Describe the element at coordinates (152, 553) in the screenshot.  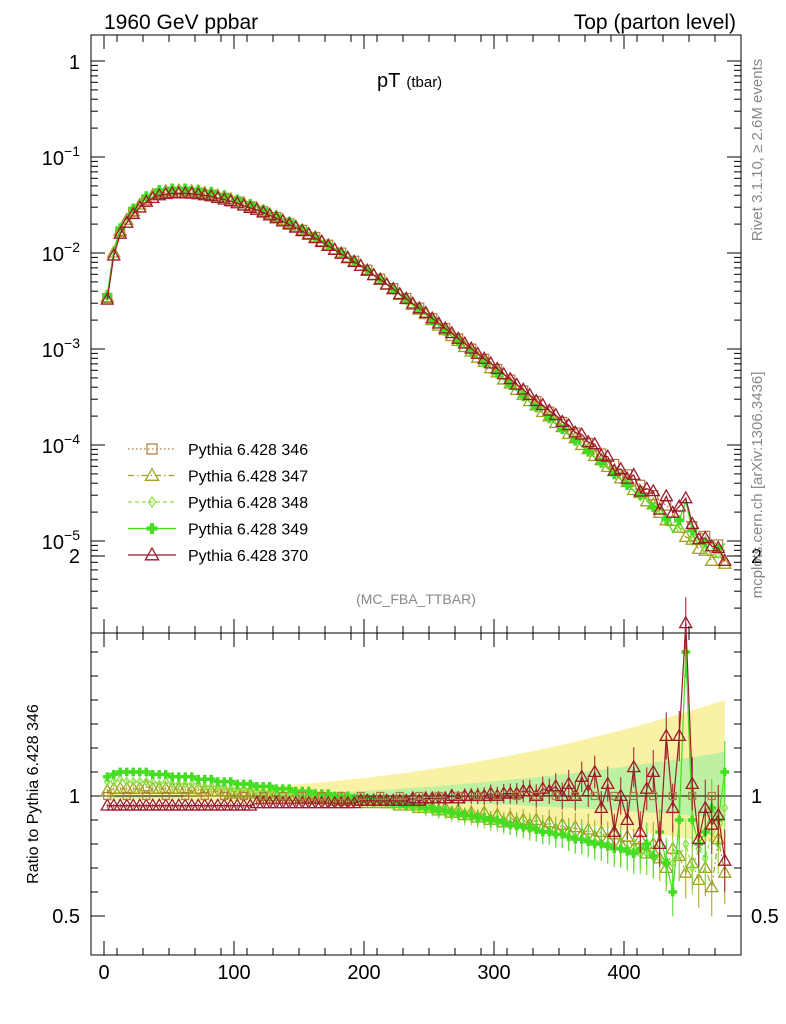
I see `legend-marker` at that location.